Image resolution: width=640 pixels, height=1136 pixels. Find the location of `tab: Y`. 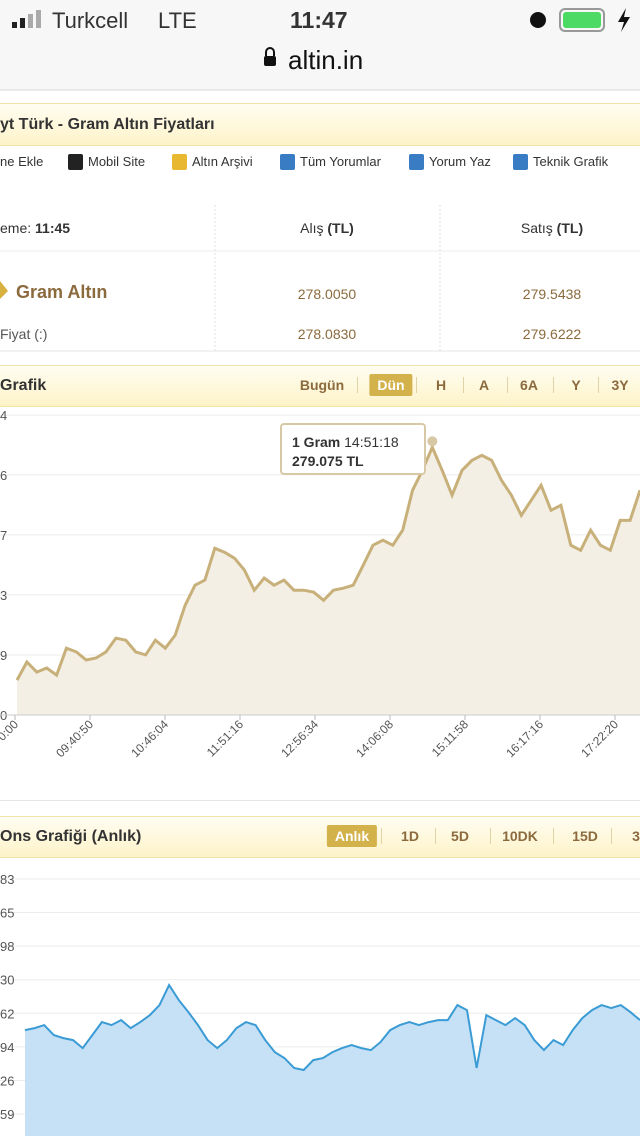

tab: Y is located at coordinates (576, 385).